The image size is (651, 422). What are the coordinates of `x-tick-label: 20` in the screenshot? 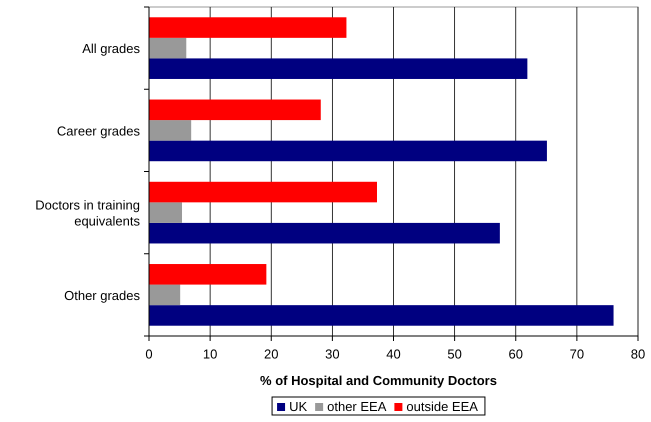 It's located at (271, 354).